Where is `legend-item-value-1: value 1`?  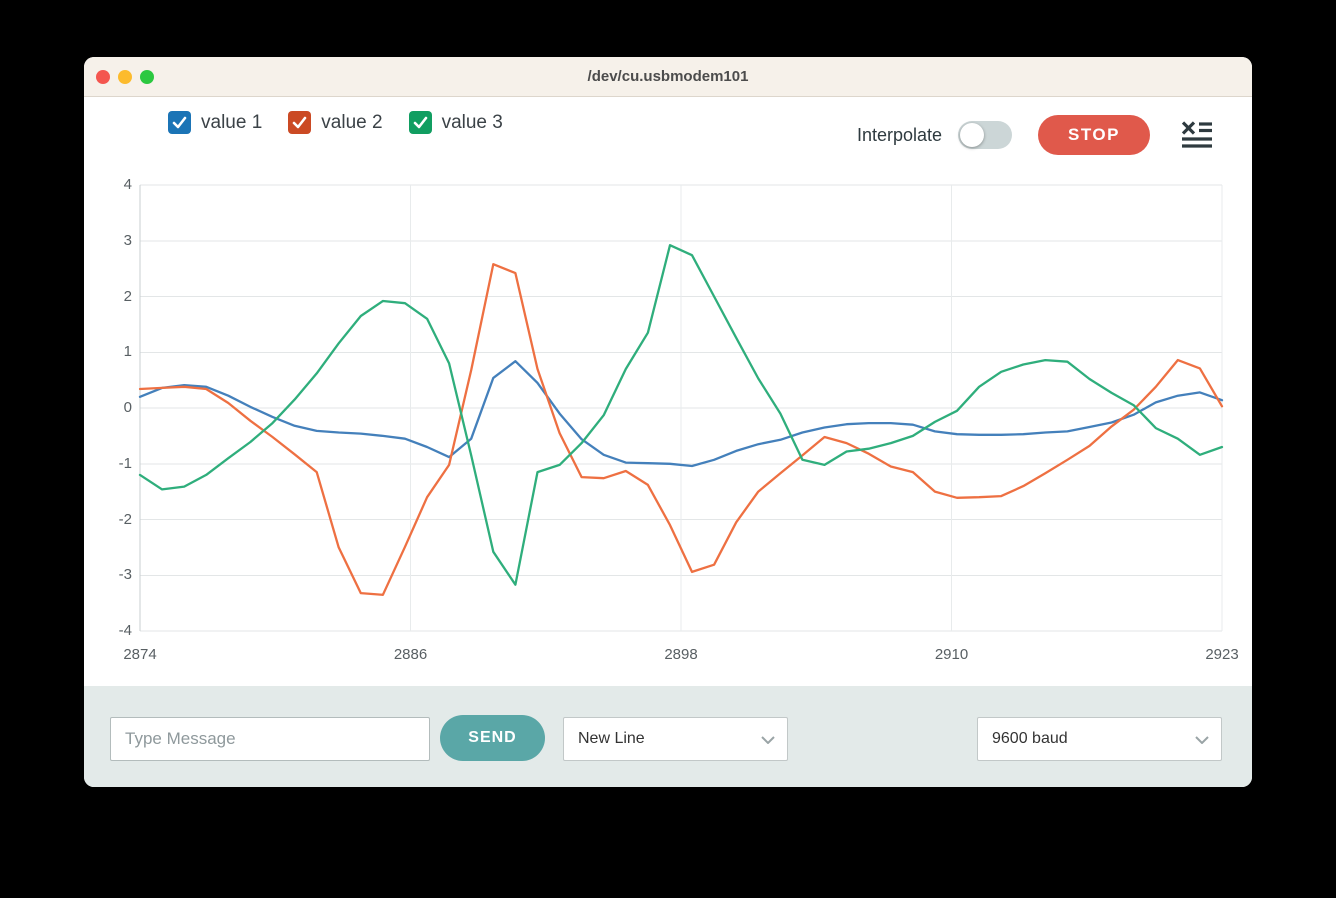
legend-item-value-1: value 1 is located at coordinates (215, 122).